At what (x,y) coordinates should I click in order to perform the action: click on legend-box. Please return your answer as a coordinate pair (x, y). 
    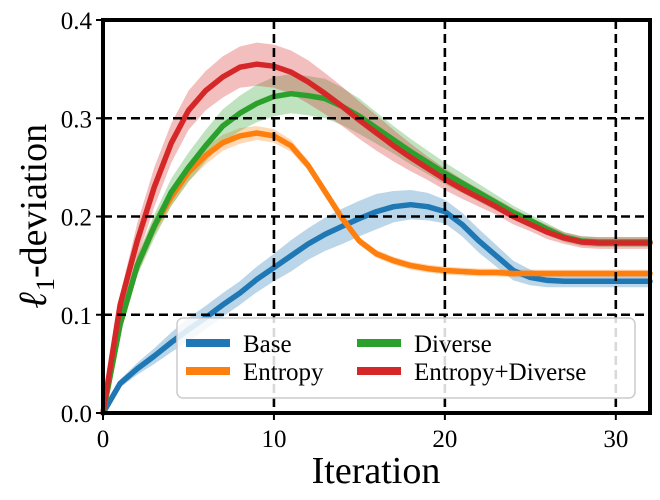
    Looking at the image, I should click on (406, 358).